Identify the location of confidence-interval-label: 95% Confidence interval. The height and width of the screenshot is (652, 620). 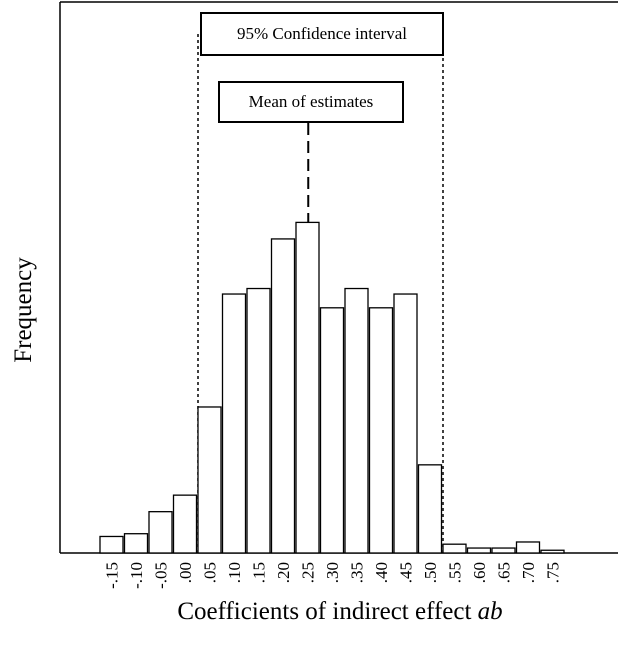
(322, 33).